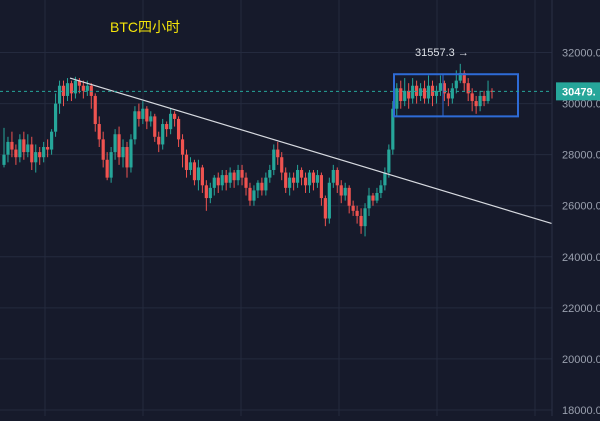 The width and height of the screenshot is (600, 421). Describe the element at coordinates (456, 95) in the screenshot. I see `consolidation-box` at that location.